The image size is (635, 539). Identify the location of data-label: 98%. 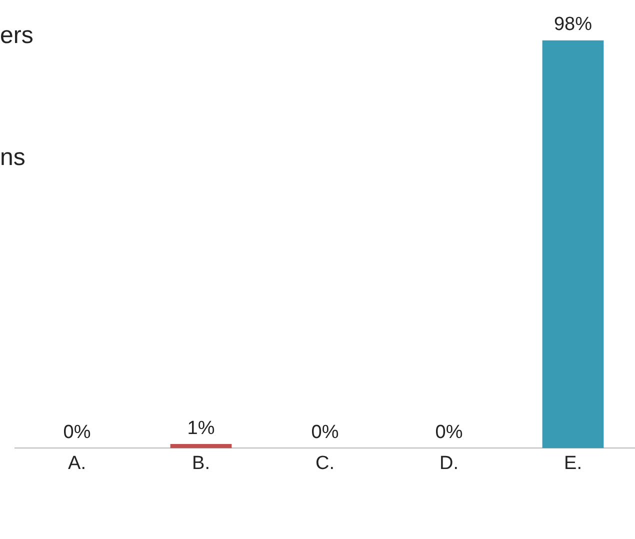
(573, 25).